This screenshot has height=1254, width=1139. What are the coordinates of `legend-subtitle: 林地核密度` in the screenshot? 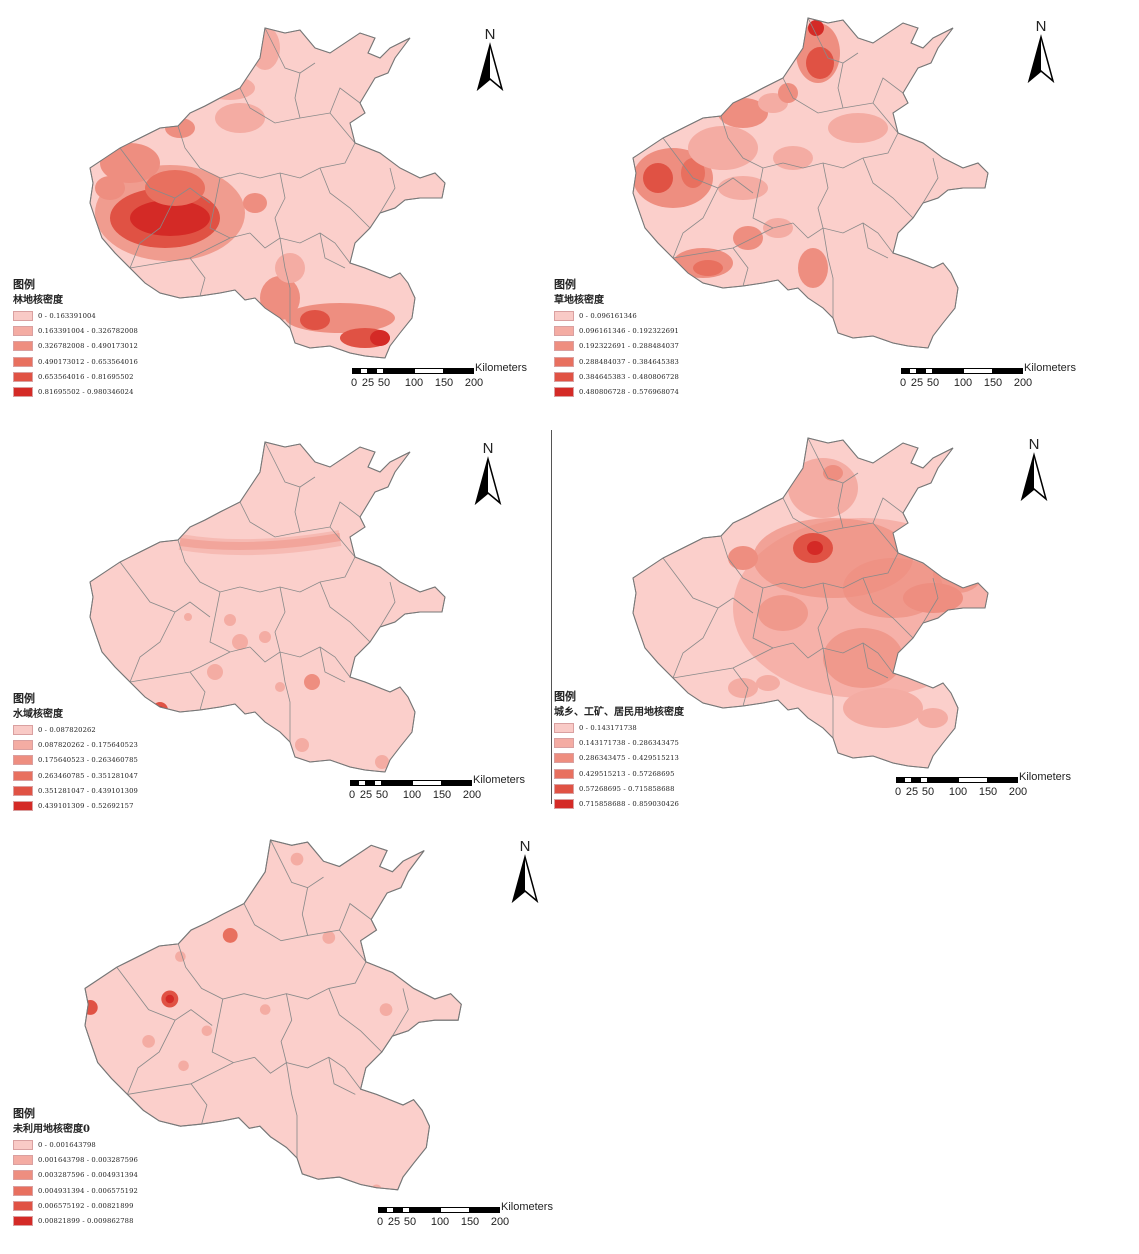 It's located at (38, 300).